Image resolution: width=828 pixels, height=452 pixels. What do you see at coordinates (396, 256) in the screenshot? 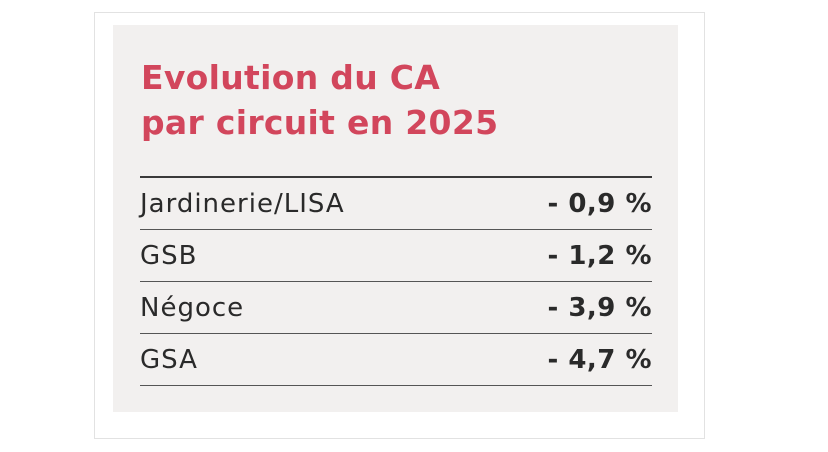
I see `table-row: GSB - 1,2 %` at bounding box center [396, 256].